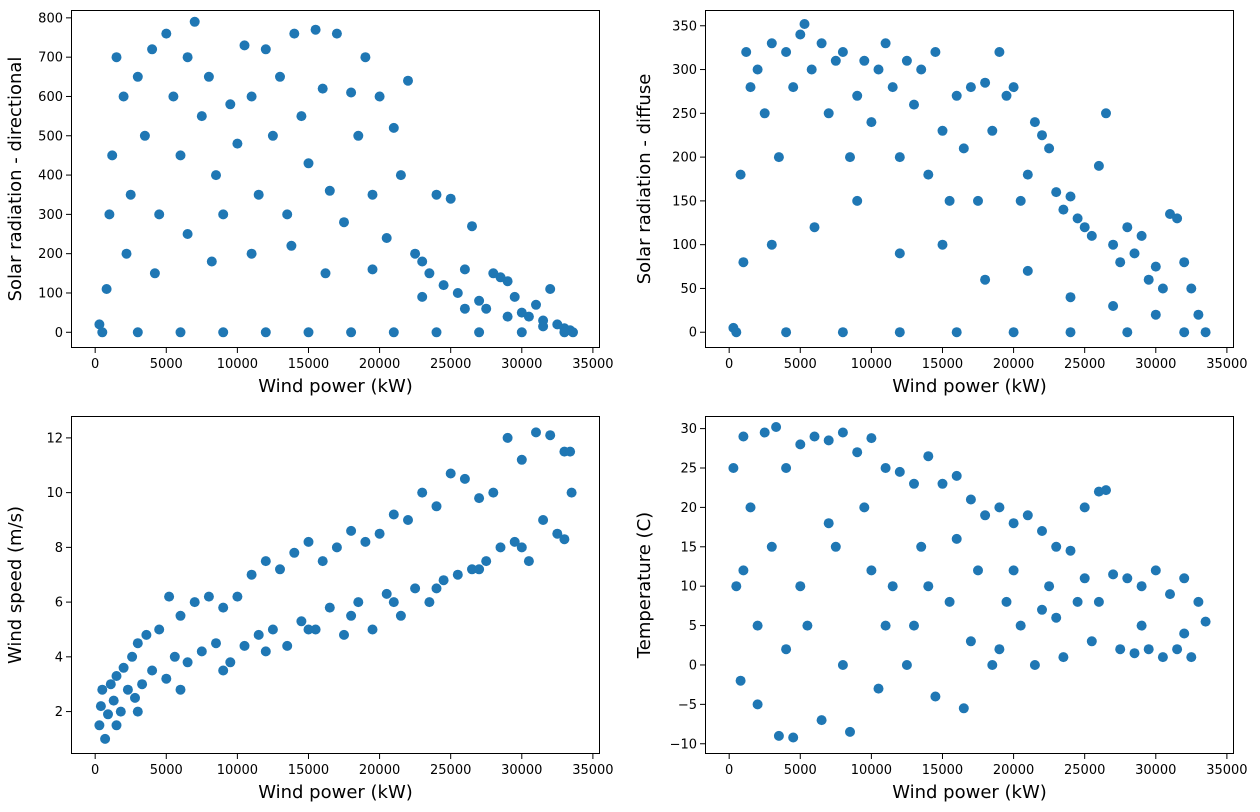  I want to click on y-tick-label: 100, so click(50, 293).